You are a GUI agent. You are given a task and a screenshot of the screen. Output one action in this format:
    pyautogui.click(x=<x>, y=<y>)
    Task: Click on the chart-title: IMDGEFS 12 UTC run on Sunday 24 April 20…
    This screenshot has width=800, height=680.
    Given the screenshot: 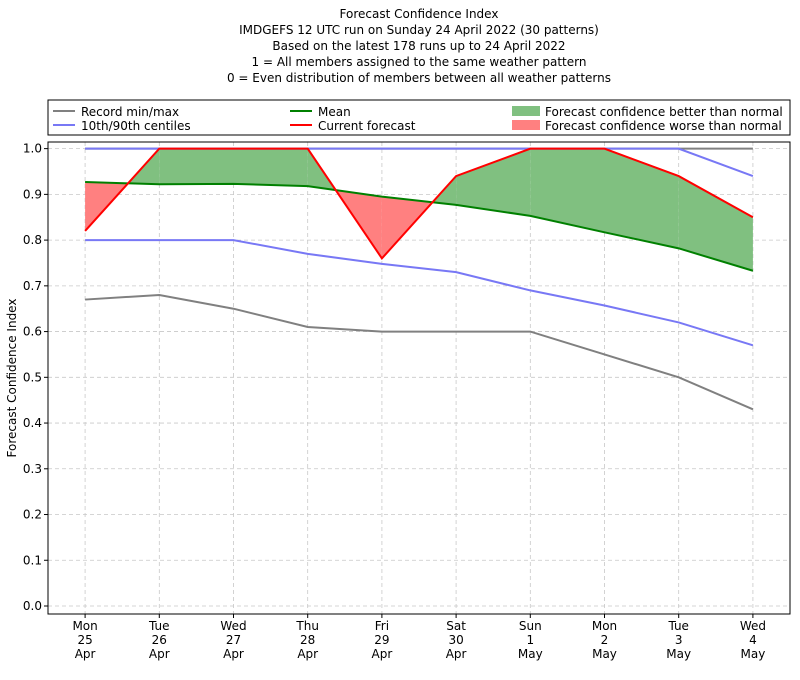 What is the action you would take?
    pyautogui.click(x=419, y=30)
    